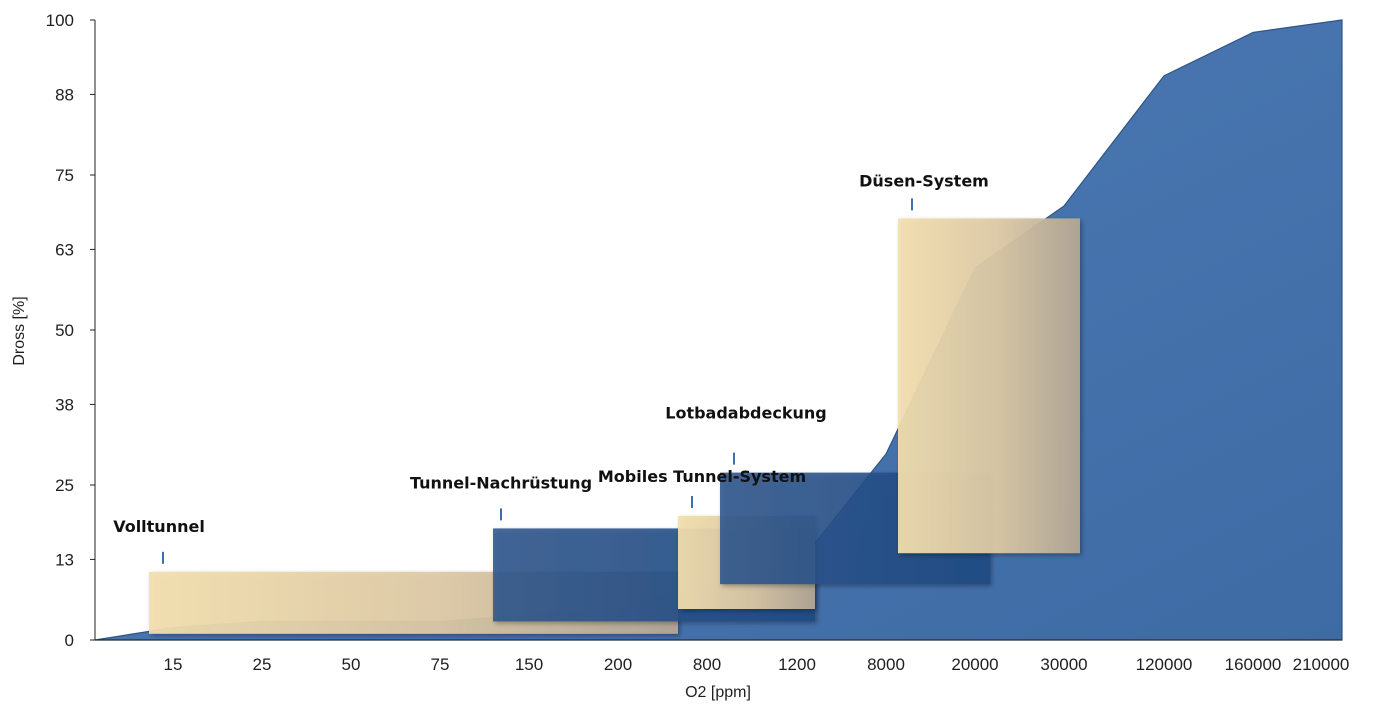  Describe the element at coordinates (707, 664) in the screenshot. I see `x-tick-label: 800` at that location.